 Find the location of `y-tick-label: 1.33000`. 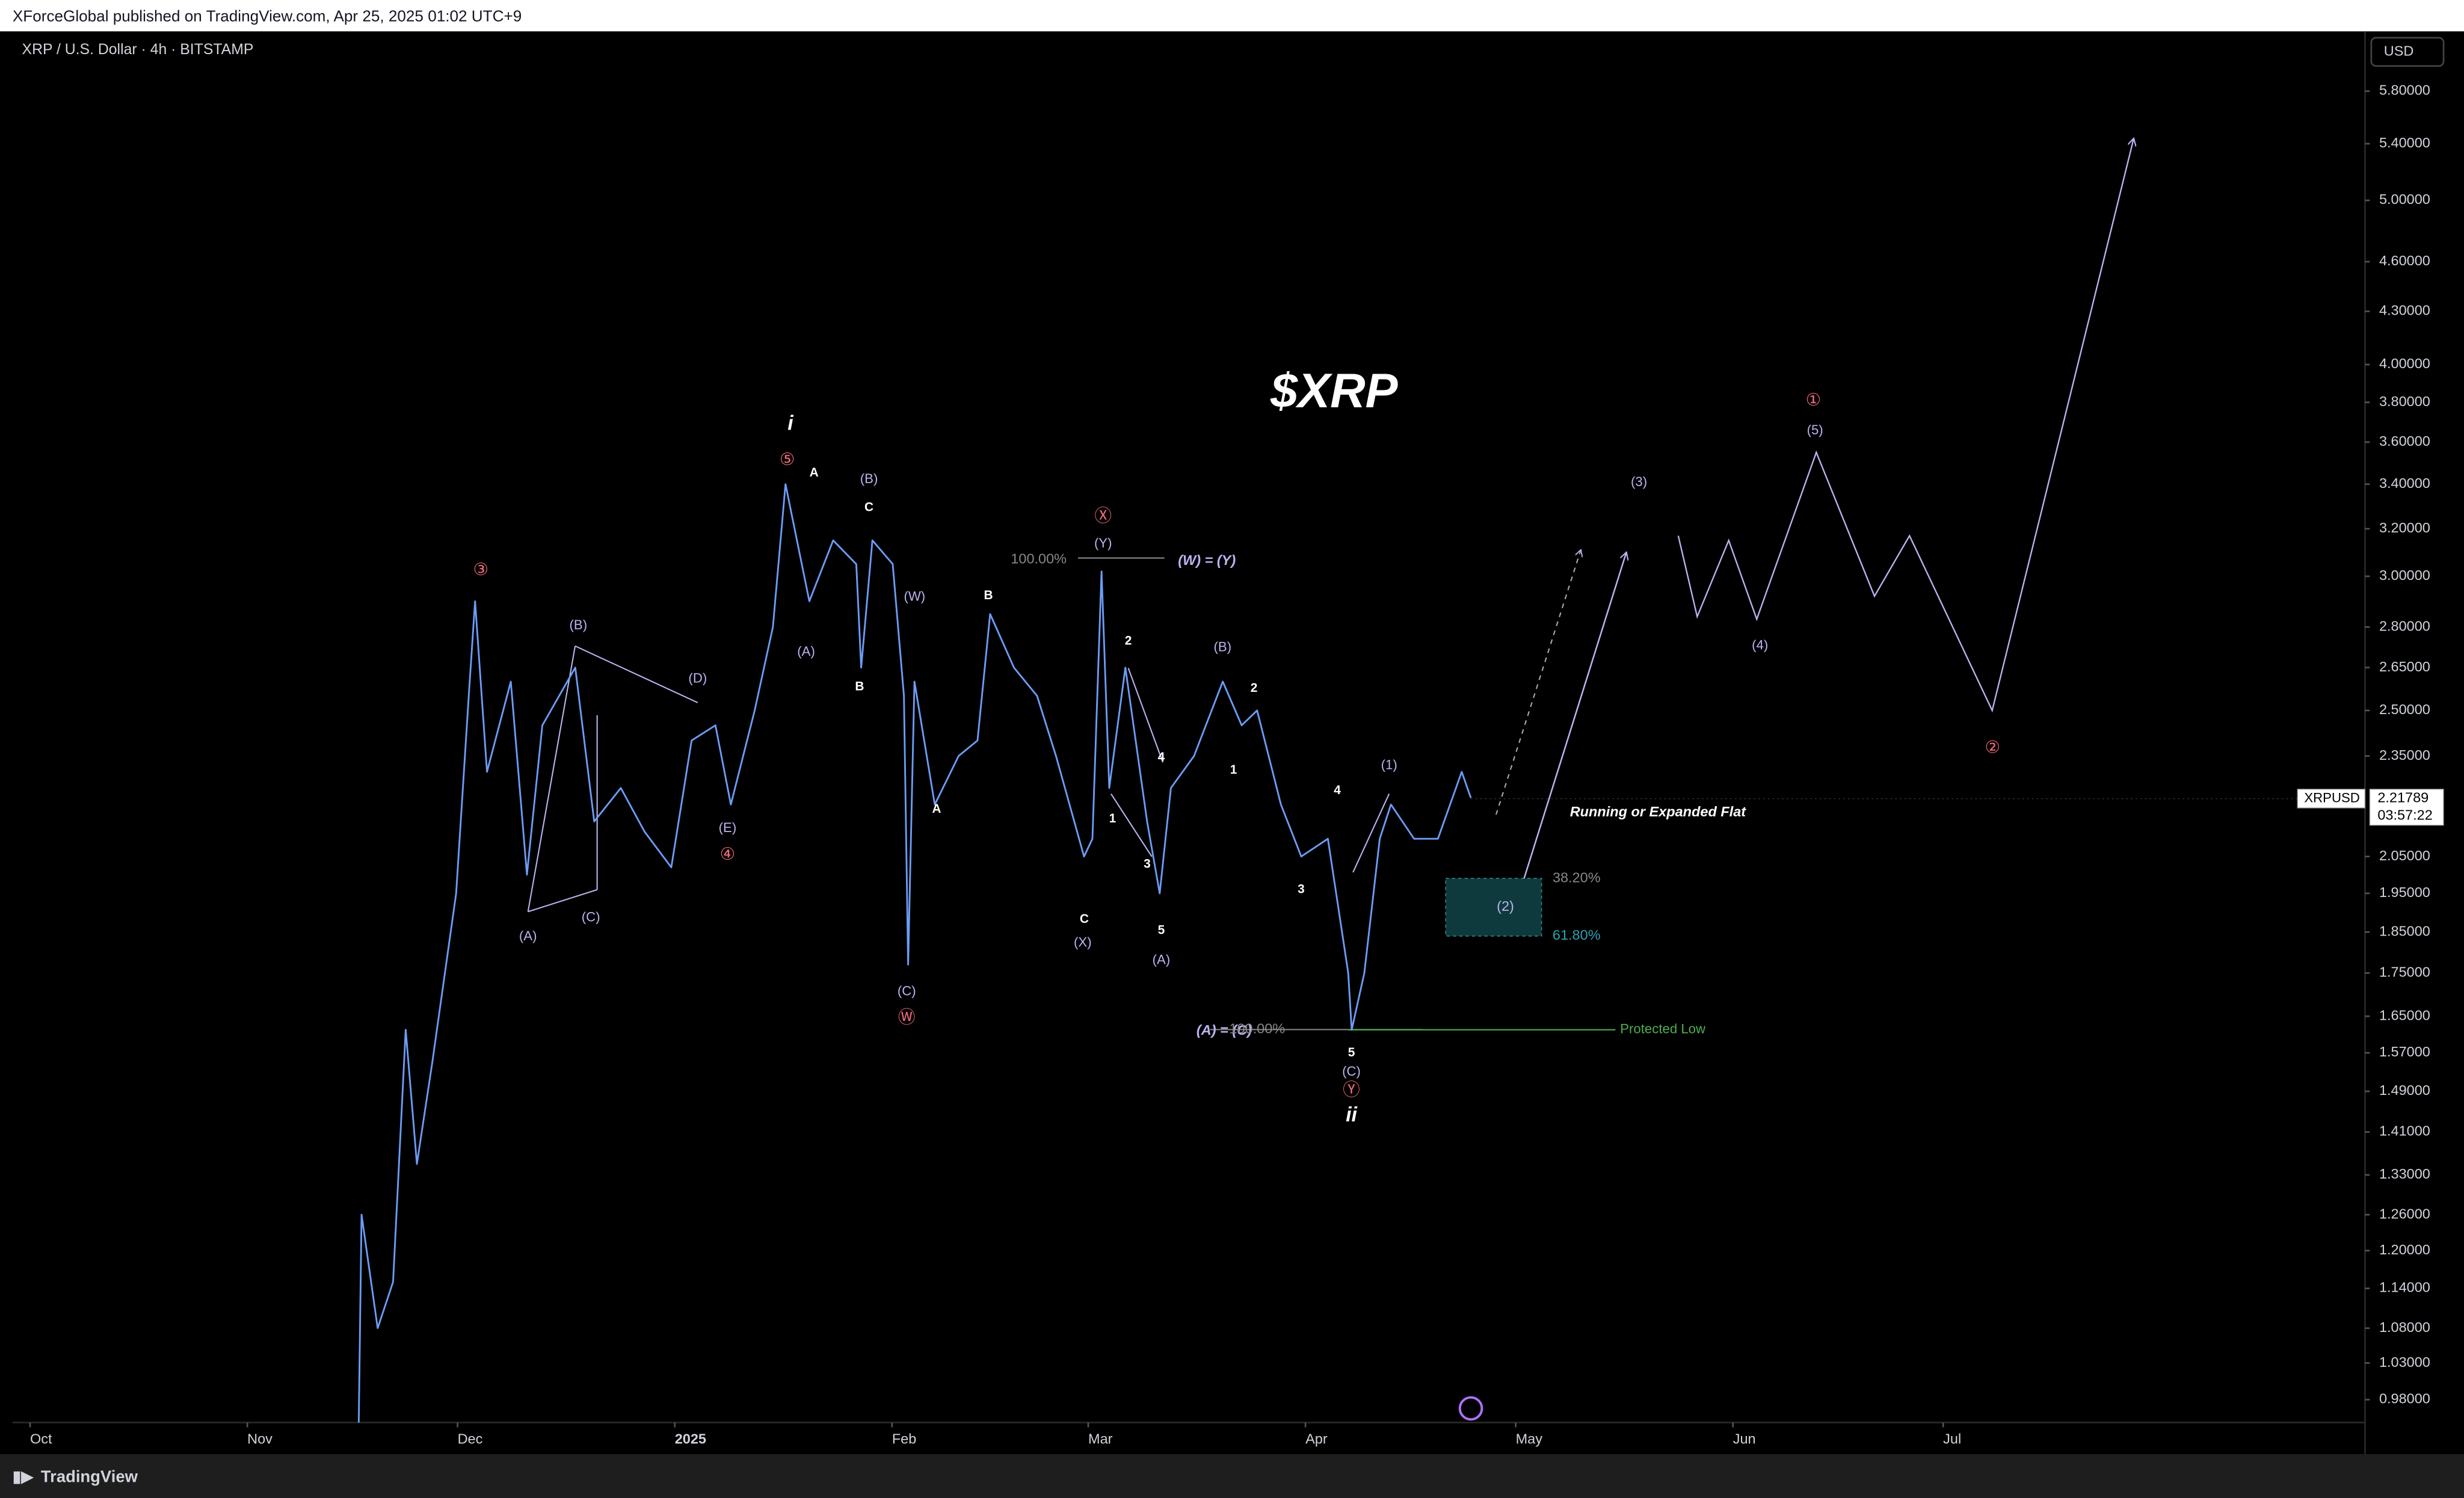

y-tick-label: 1.33000 is located at coordinates (2404, 1174).